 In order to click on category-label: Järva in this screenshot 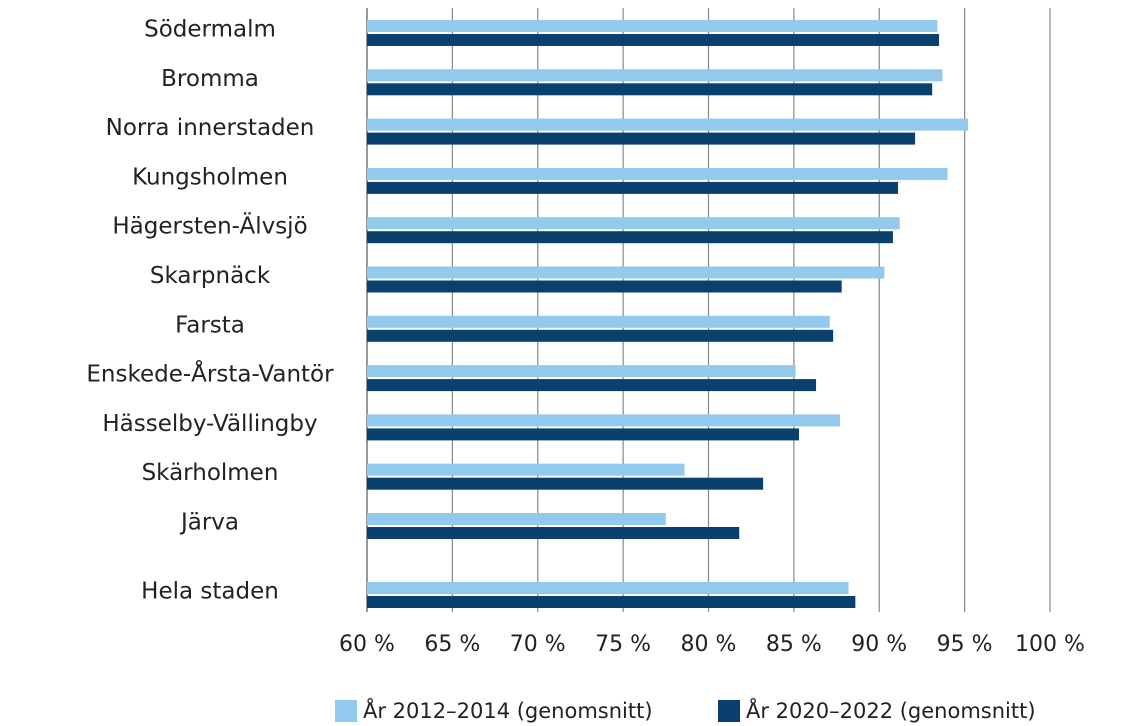, I will do `click(209, 523)`.